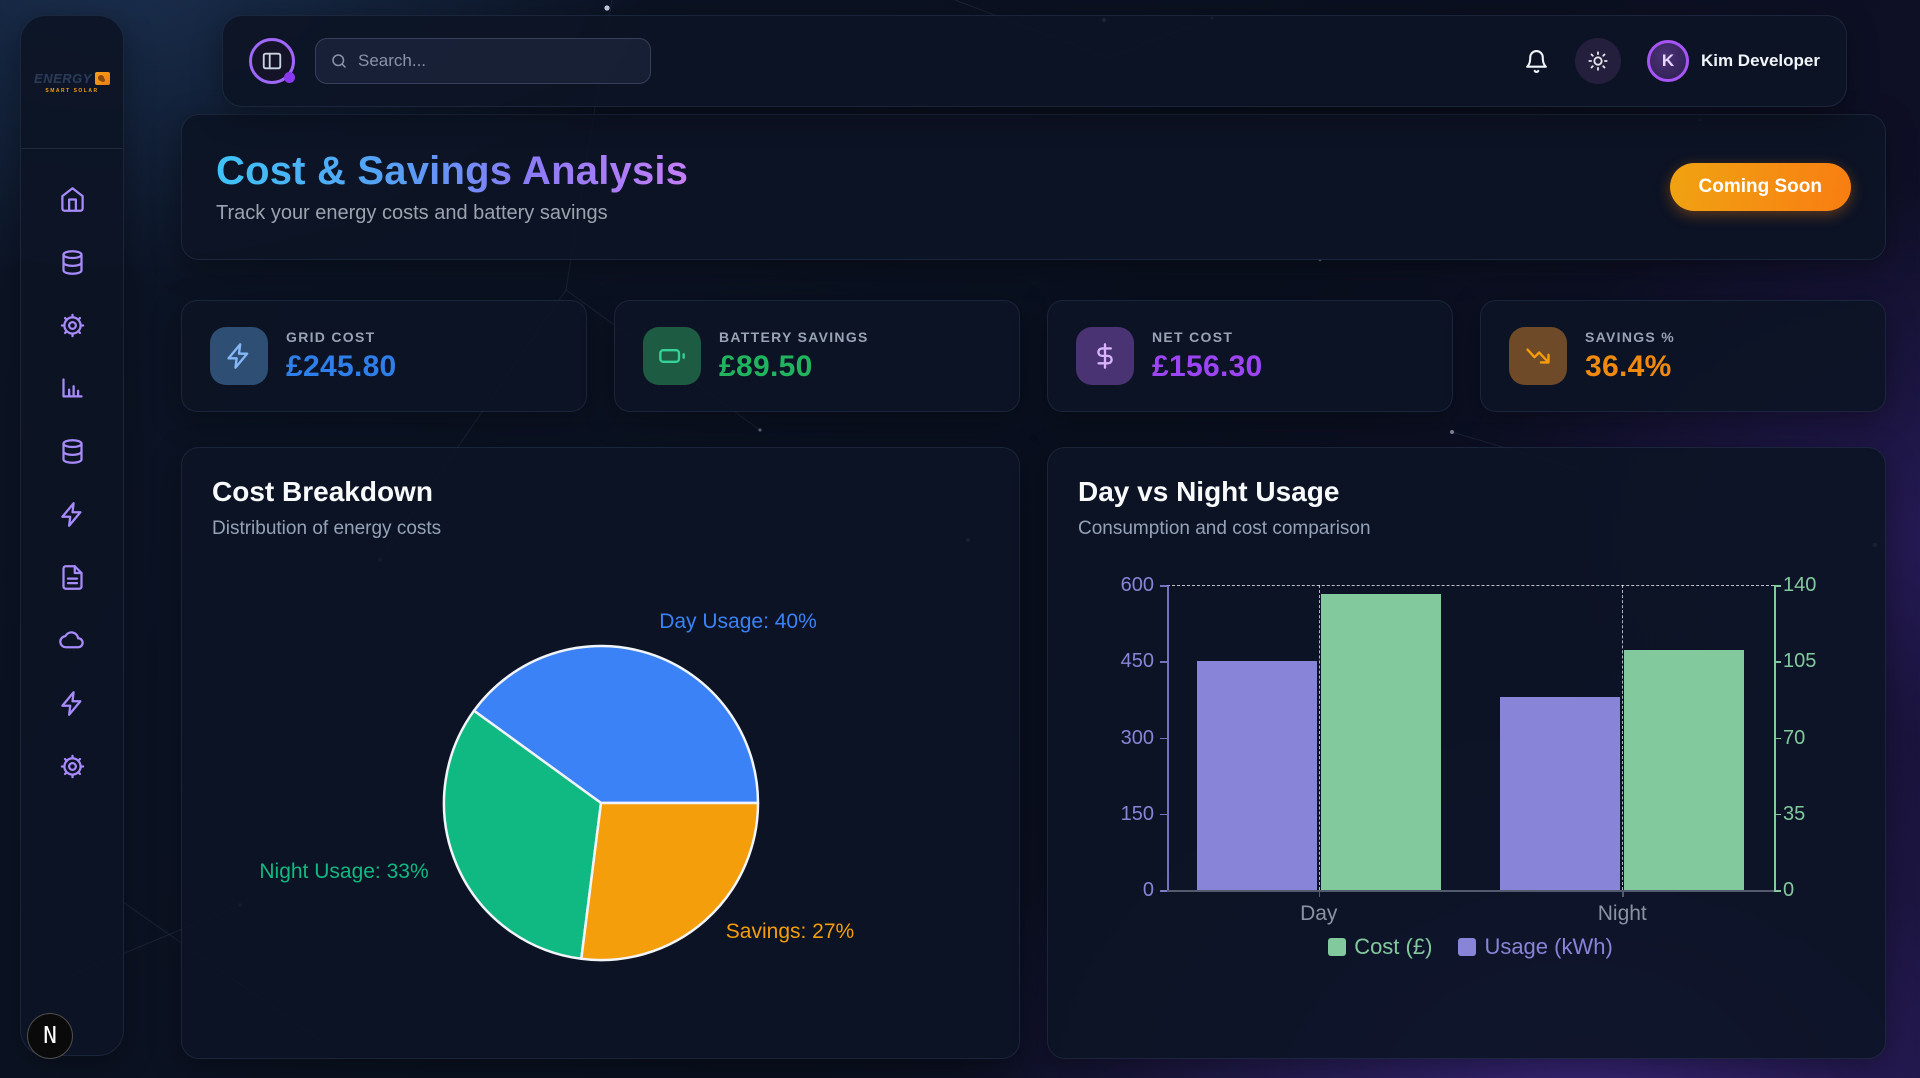 Image resolution: width=1920 pixels, height=1078 pixels. Describe the element at coordinates (331, 336) in the screenshot. I see `stat-label: GRID COST` at that location.